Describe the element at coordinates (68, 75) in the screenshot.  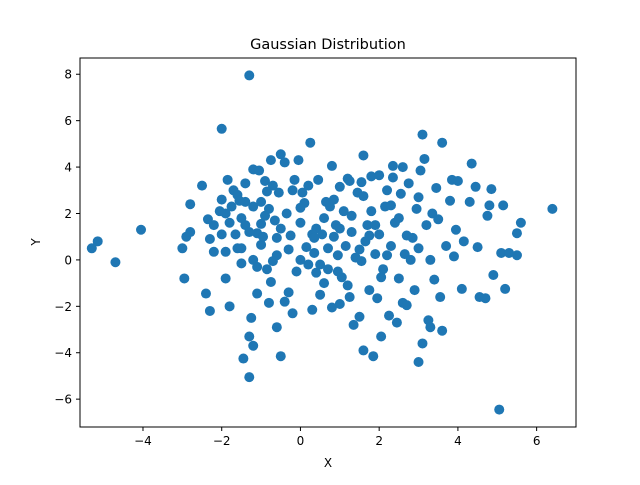
I see `y-tick-label: 8` at that location.